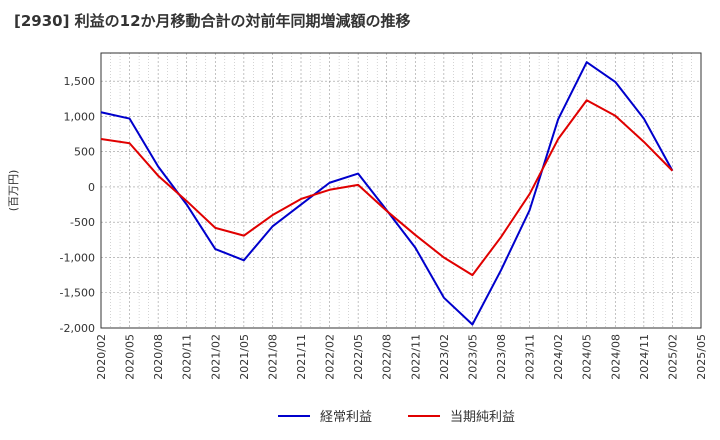 This screenshot has height=440, width=720. Describe the element at coordinates (212, 21) in the screenshot. I see `chart-title: [2930] 利益の12か月移動合計の対前年同期増減額の推移` at that location.